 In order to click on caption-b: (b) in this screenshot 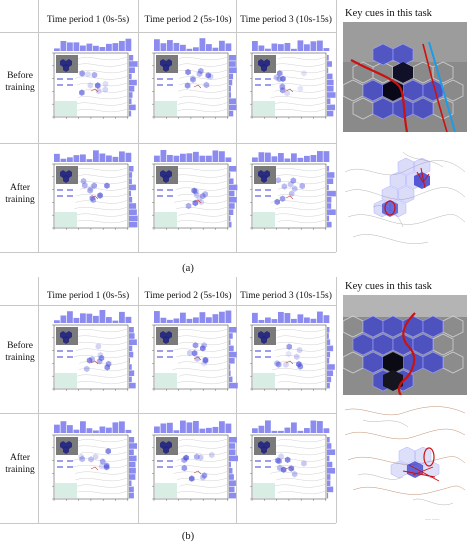, I will do `click(188, 536)`.